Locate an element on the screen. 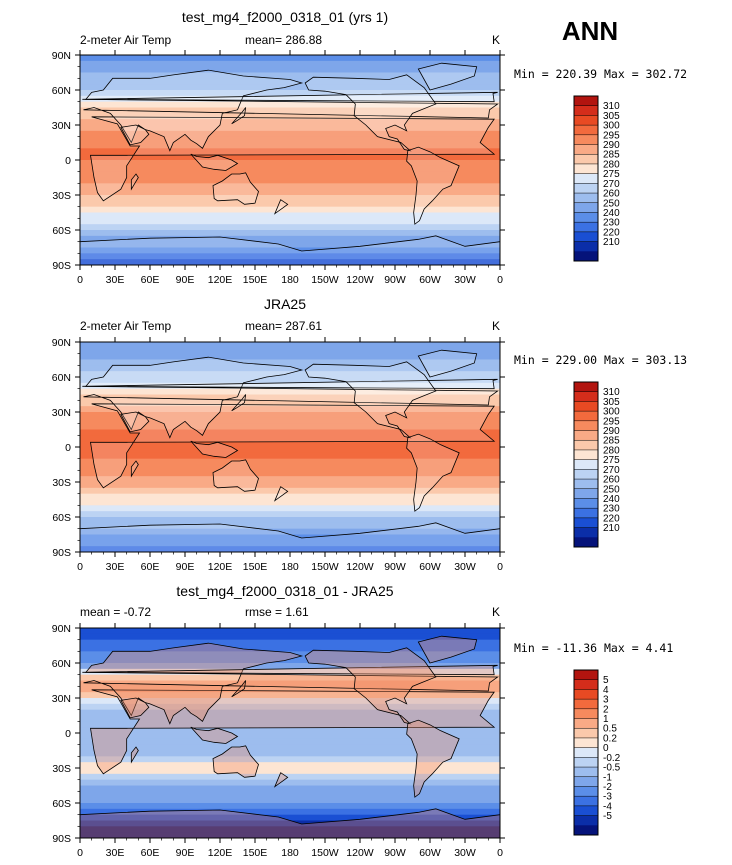 This screenshot has width=732, height=865. min-max-label: Min = 220.39 Max = 302.72 is located at coordinates (600, 74).